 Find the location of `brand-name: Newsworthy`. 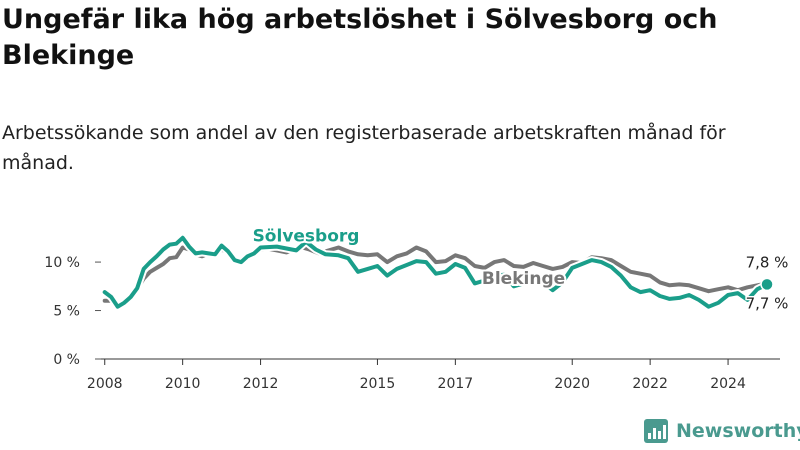

brand-name: Newsworthy is located at coordinates (738, 431).